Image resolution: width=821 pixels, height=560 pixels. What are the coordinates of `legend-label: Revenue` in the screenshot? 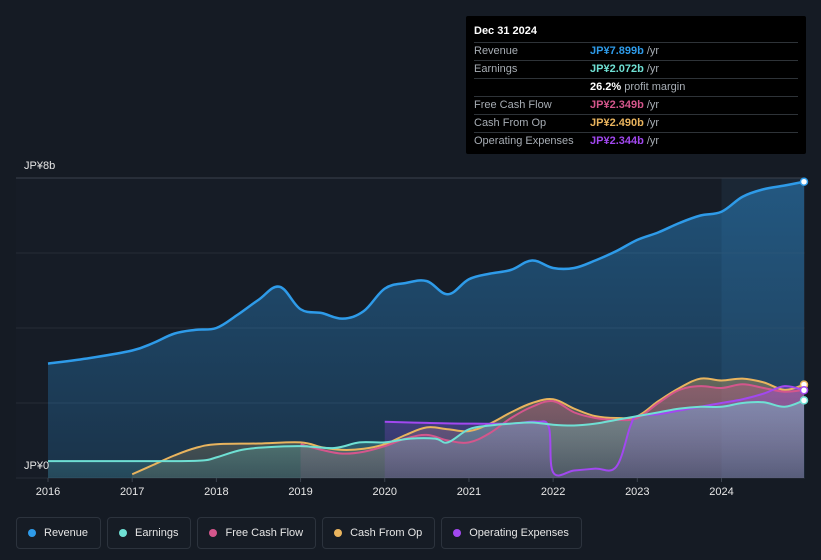 It's located at (66, 533).